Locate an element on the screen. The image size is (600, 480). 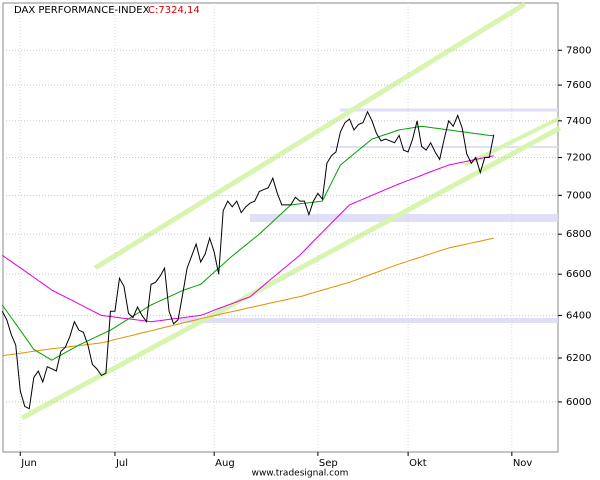
x-tick-label: Sep is located at coordinates (328, 463).